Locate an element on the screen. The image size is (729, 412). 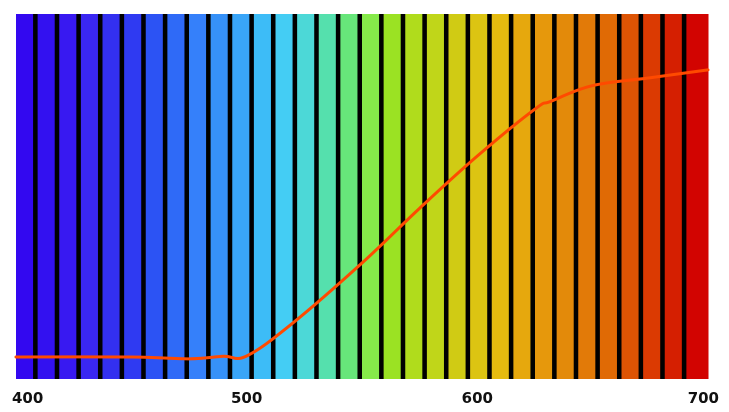
x-tick-label: 500 is located at coordinates (246, 398).